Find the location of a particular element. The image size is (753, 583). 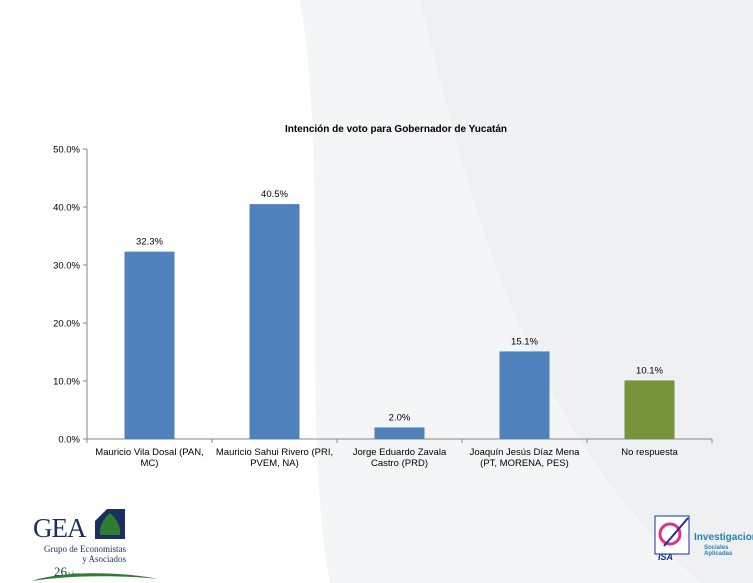

gea-subtitle-1: Grupo de Economistas is located at coordinates (85, 549).